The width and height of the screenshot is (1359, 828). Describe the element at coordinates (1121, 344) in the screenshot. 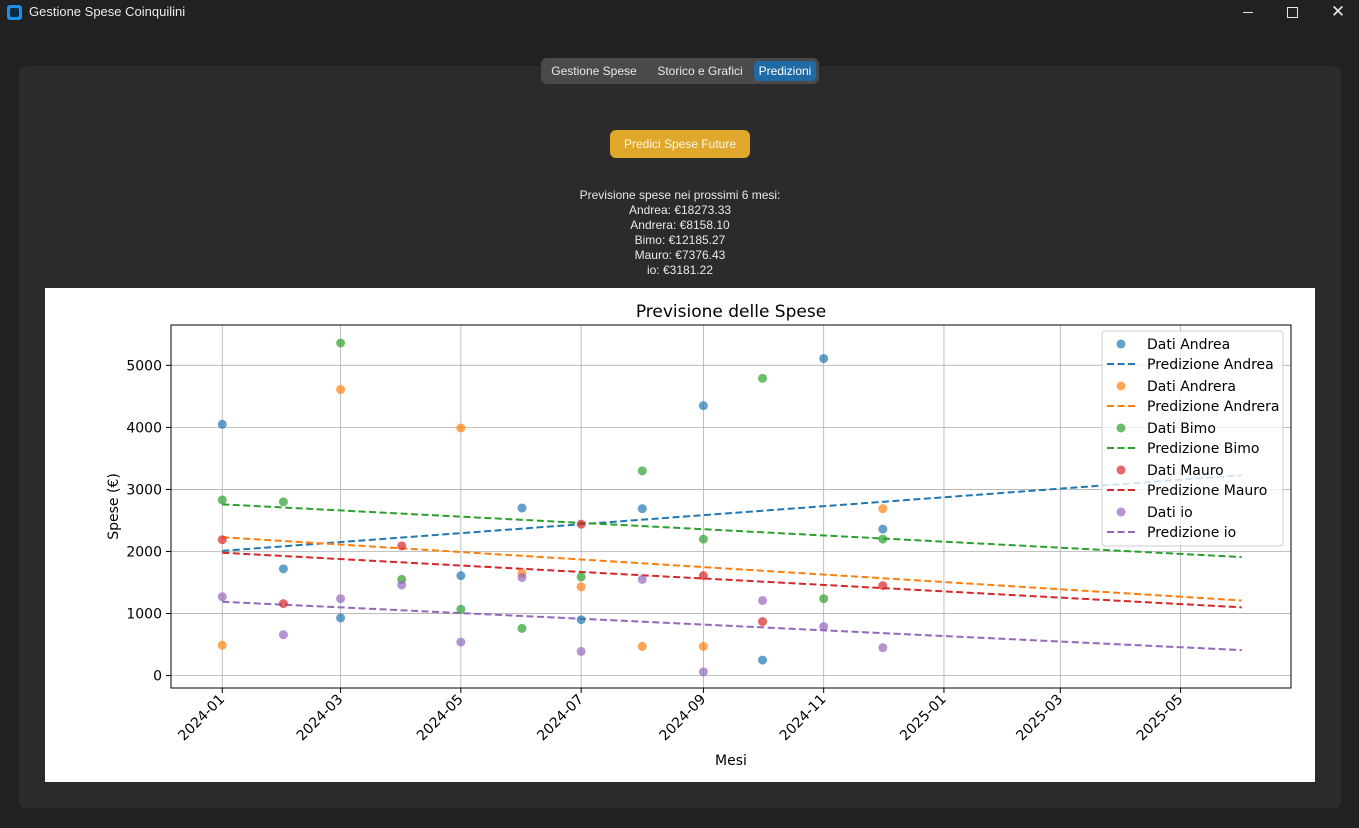

I see `legend-marker-andrea` at that location.